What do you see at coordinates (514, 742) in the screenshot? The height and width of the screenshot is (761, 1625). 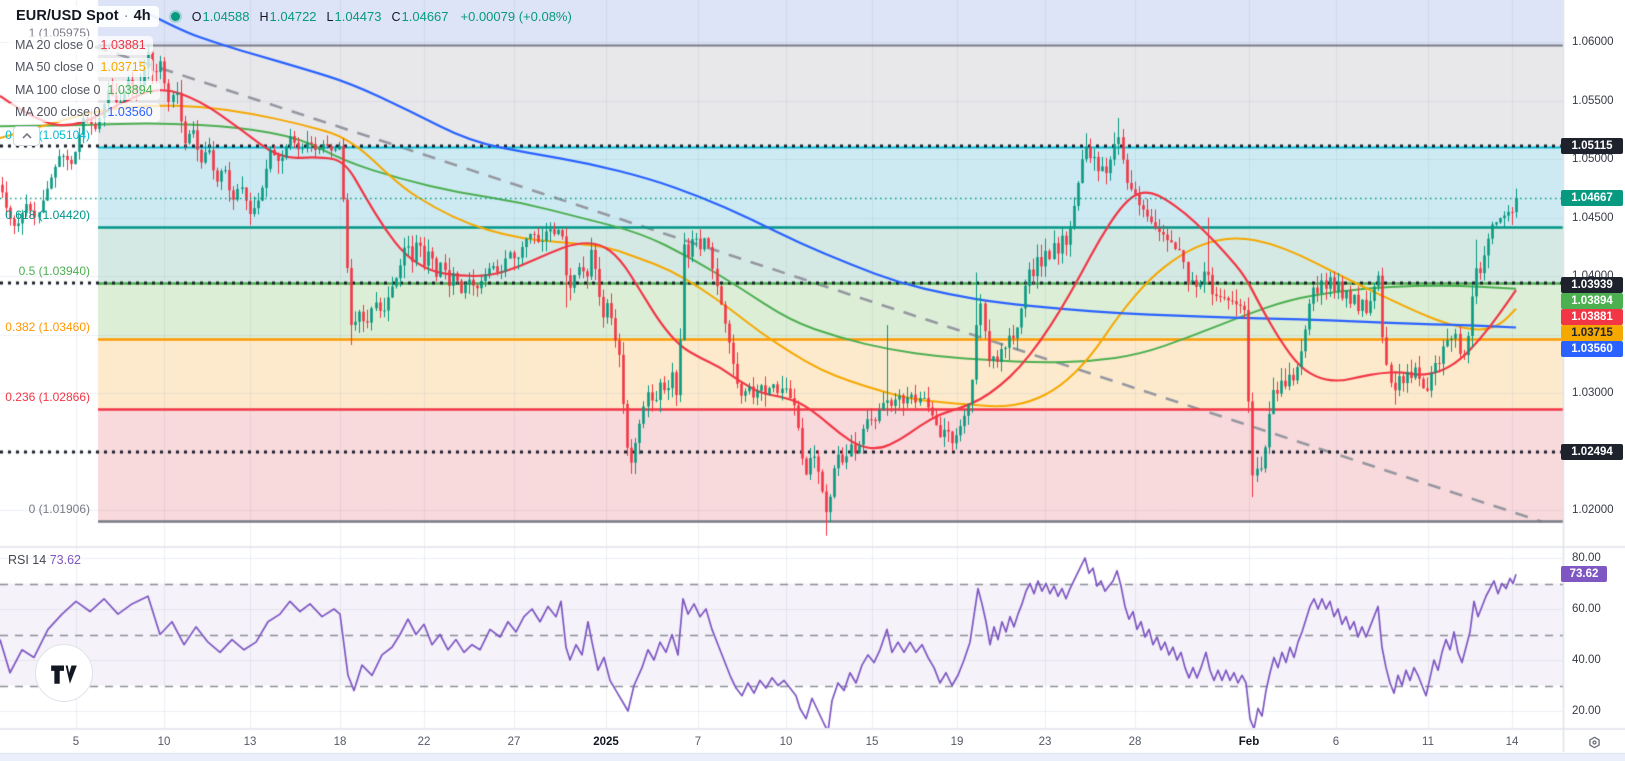 I see `time-axis-label: 27` at bounding box center [514, 742].